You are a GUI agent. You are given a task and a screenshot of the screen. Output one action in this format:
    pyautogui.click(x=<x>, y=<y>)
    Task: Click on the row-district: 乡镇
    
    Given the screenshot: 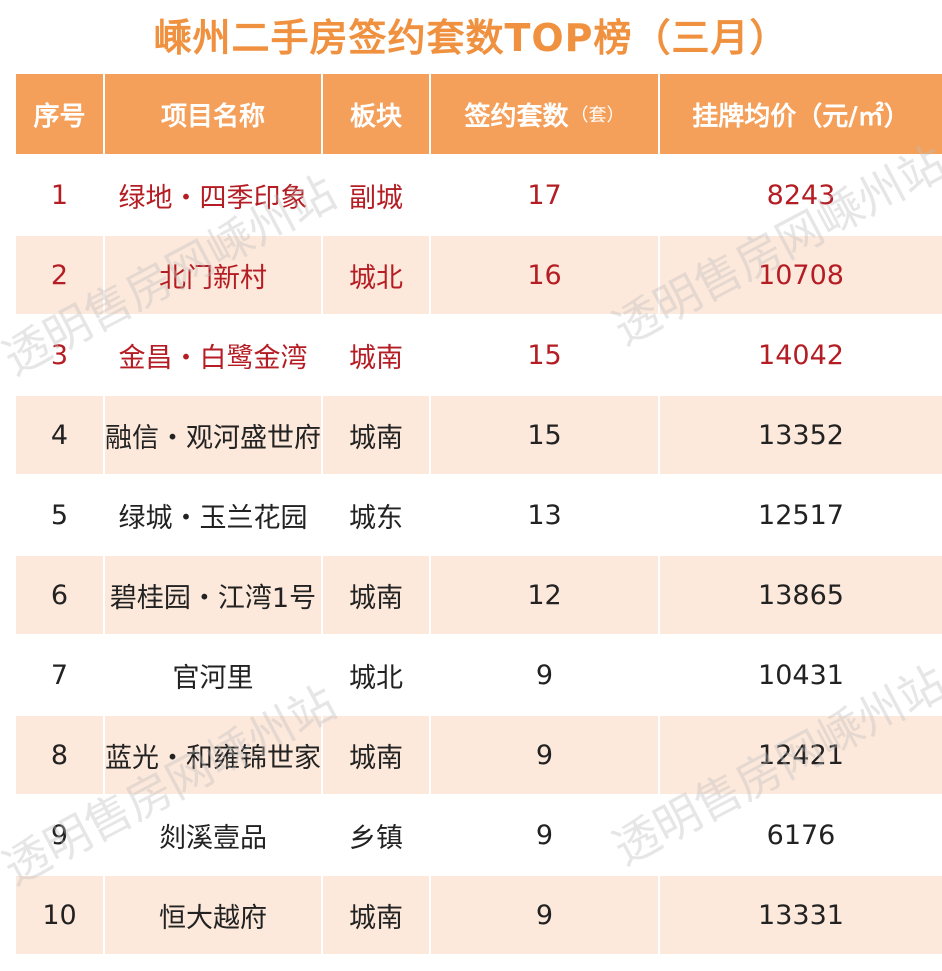 What is the action you would take?
    pyautogui.click(x=377, y=835)
    